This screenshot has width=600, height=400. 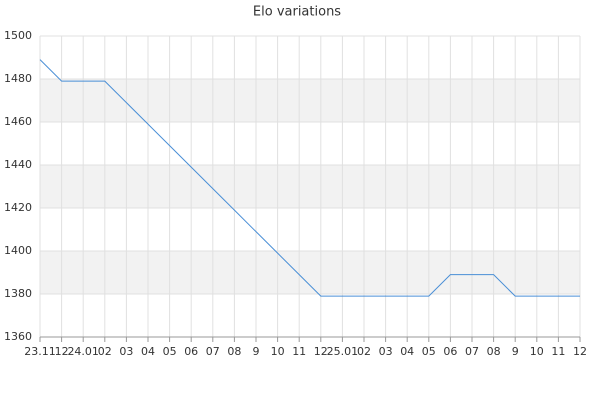 I want to click on y-tick-label: 1400, so click(x=18, y=250).